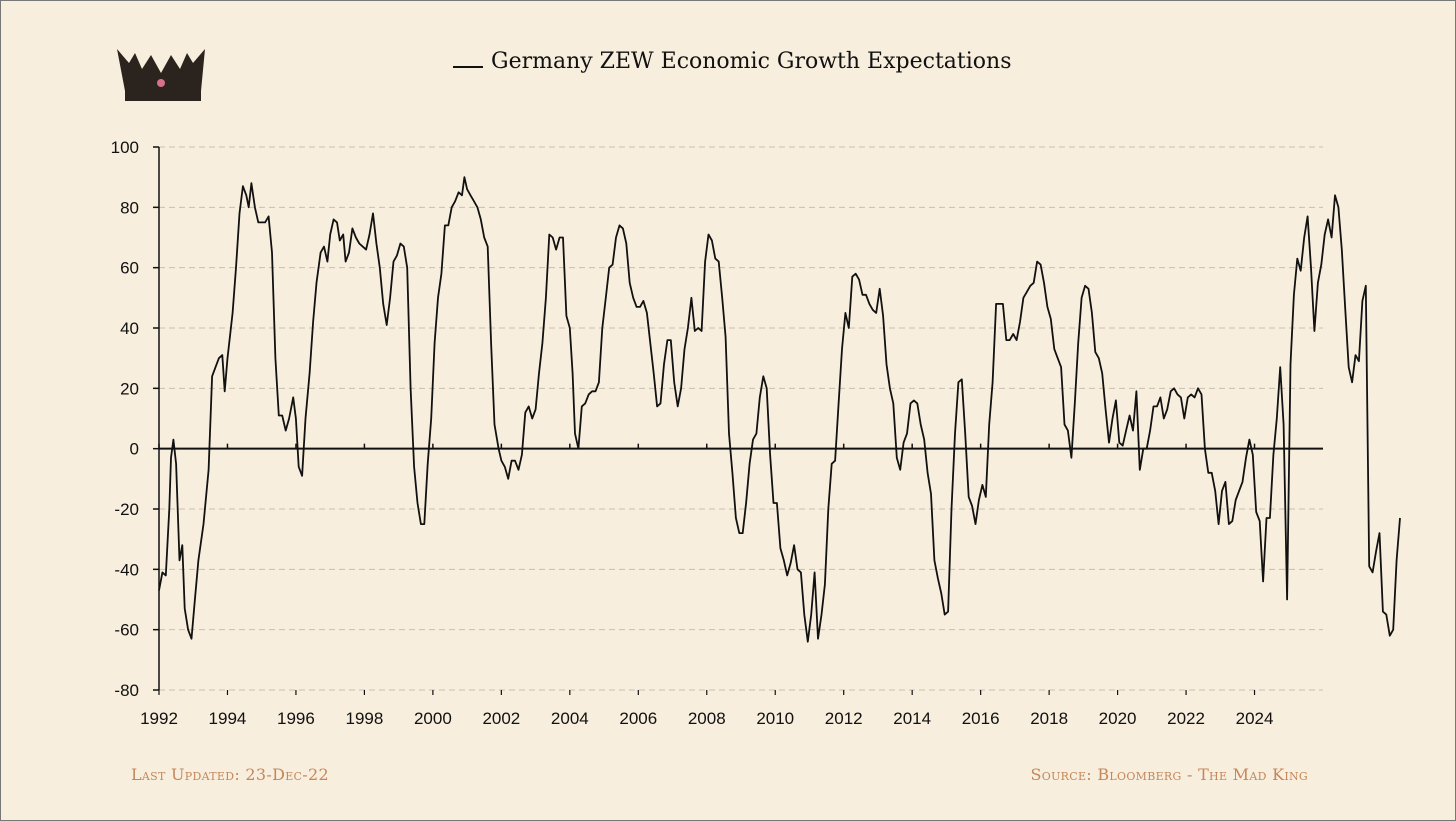 The height and width of the screenshot is (821, 1456). I want to click on y-tick-label: 20, so click(129, 388).